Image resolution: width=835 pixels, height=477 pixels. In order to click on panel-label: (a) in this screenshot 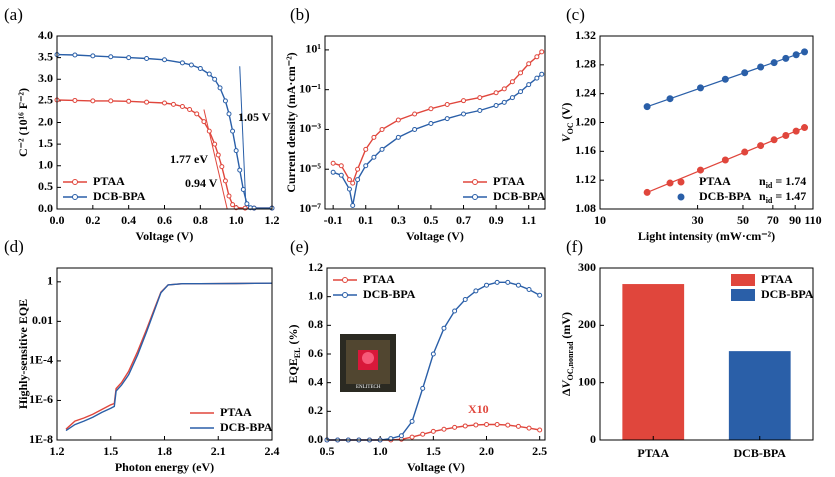, I will do `click(13, 14)`.